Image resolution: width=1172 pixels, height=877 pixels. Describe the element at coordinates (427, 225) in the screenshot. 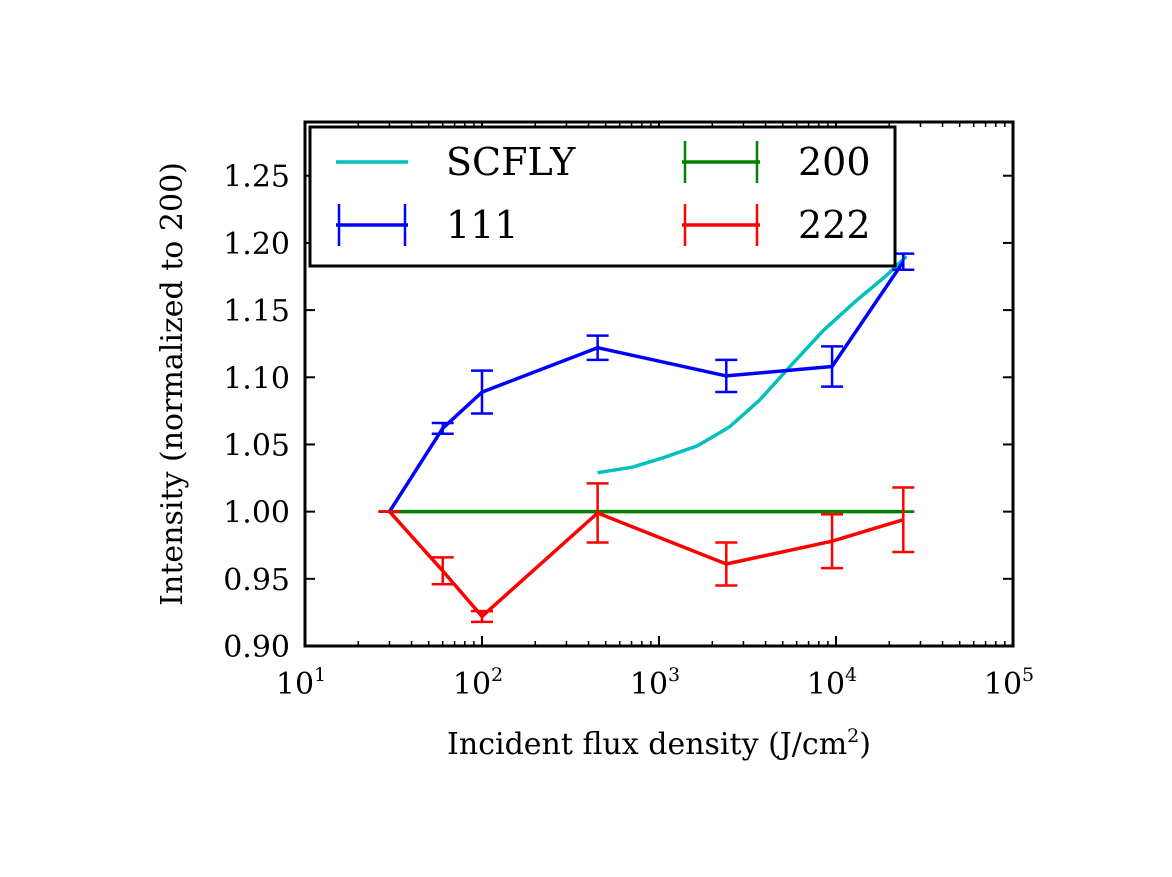

I see `legend-item-111: 111` at that location.